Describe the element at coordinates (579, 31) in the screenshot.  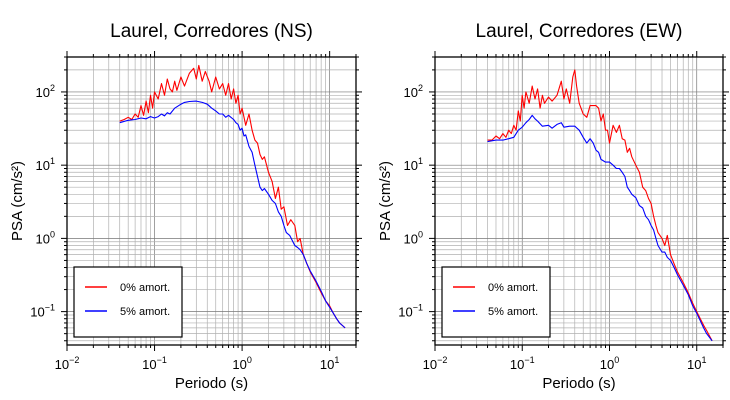
I see `chart-title: Laurel, Corredores (EW)` at that location.